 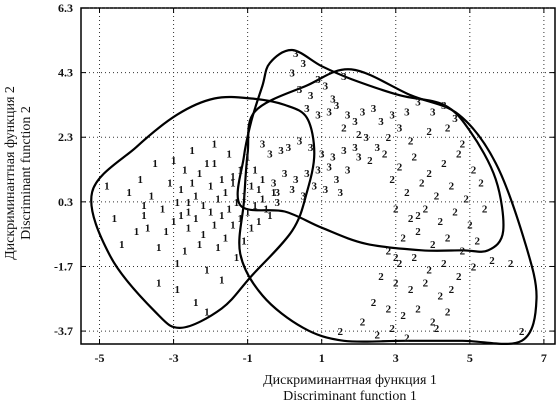 What do you see at coordinates (470, 358) in the screenshot?
I see `x-tick-label: 5` at bounding box center [470, 358].